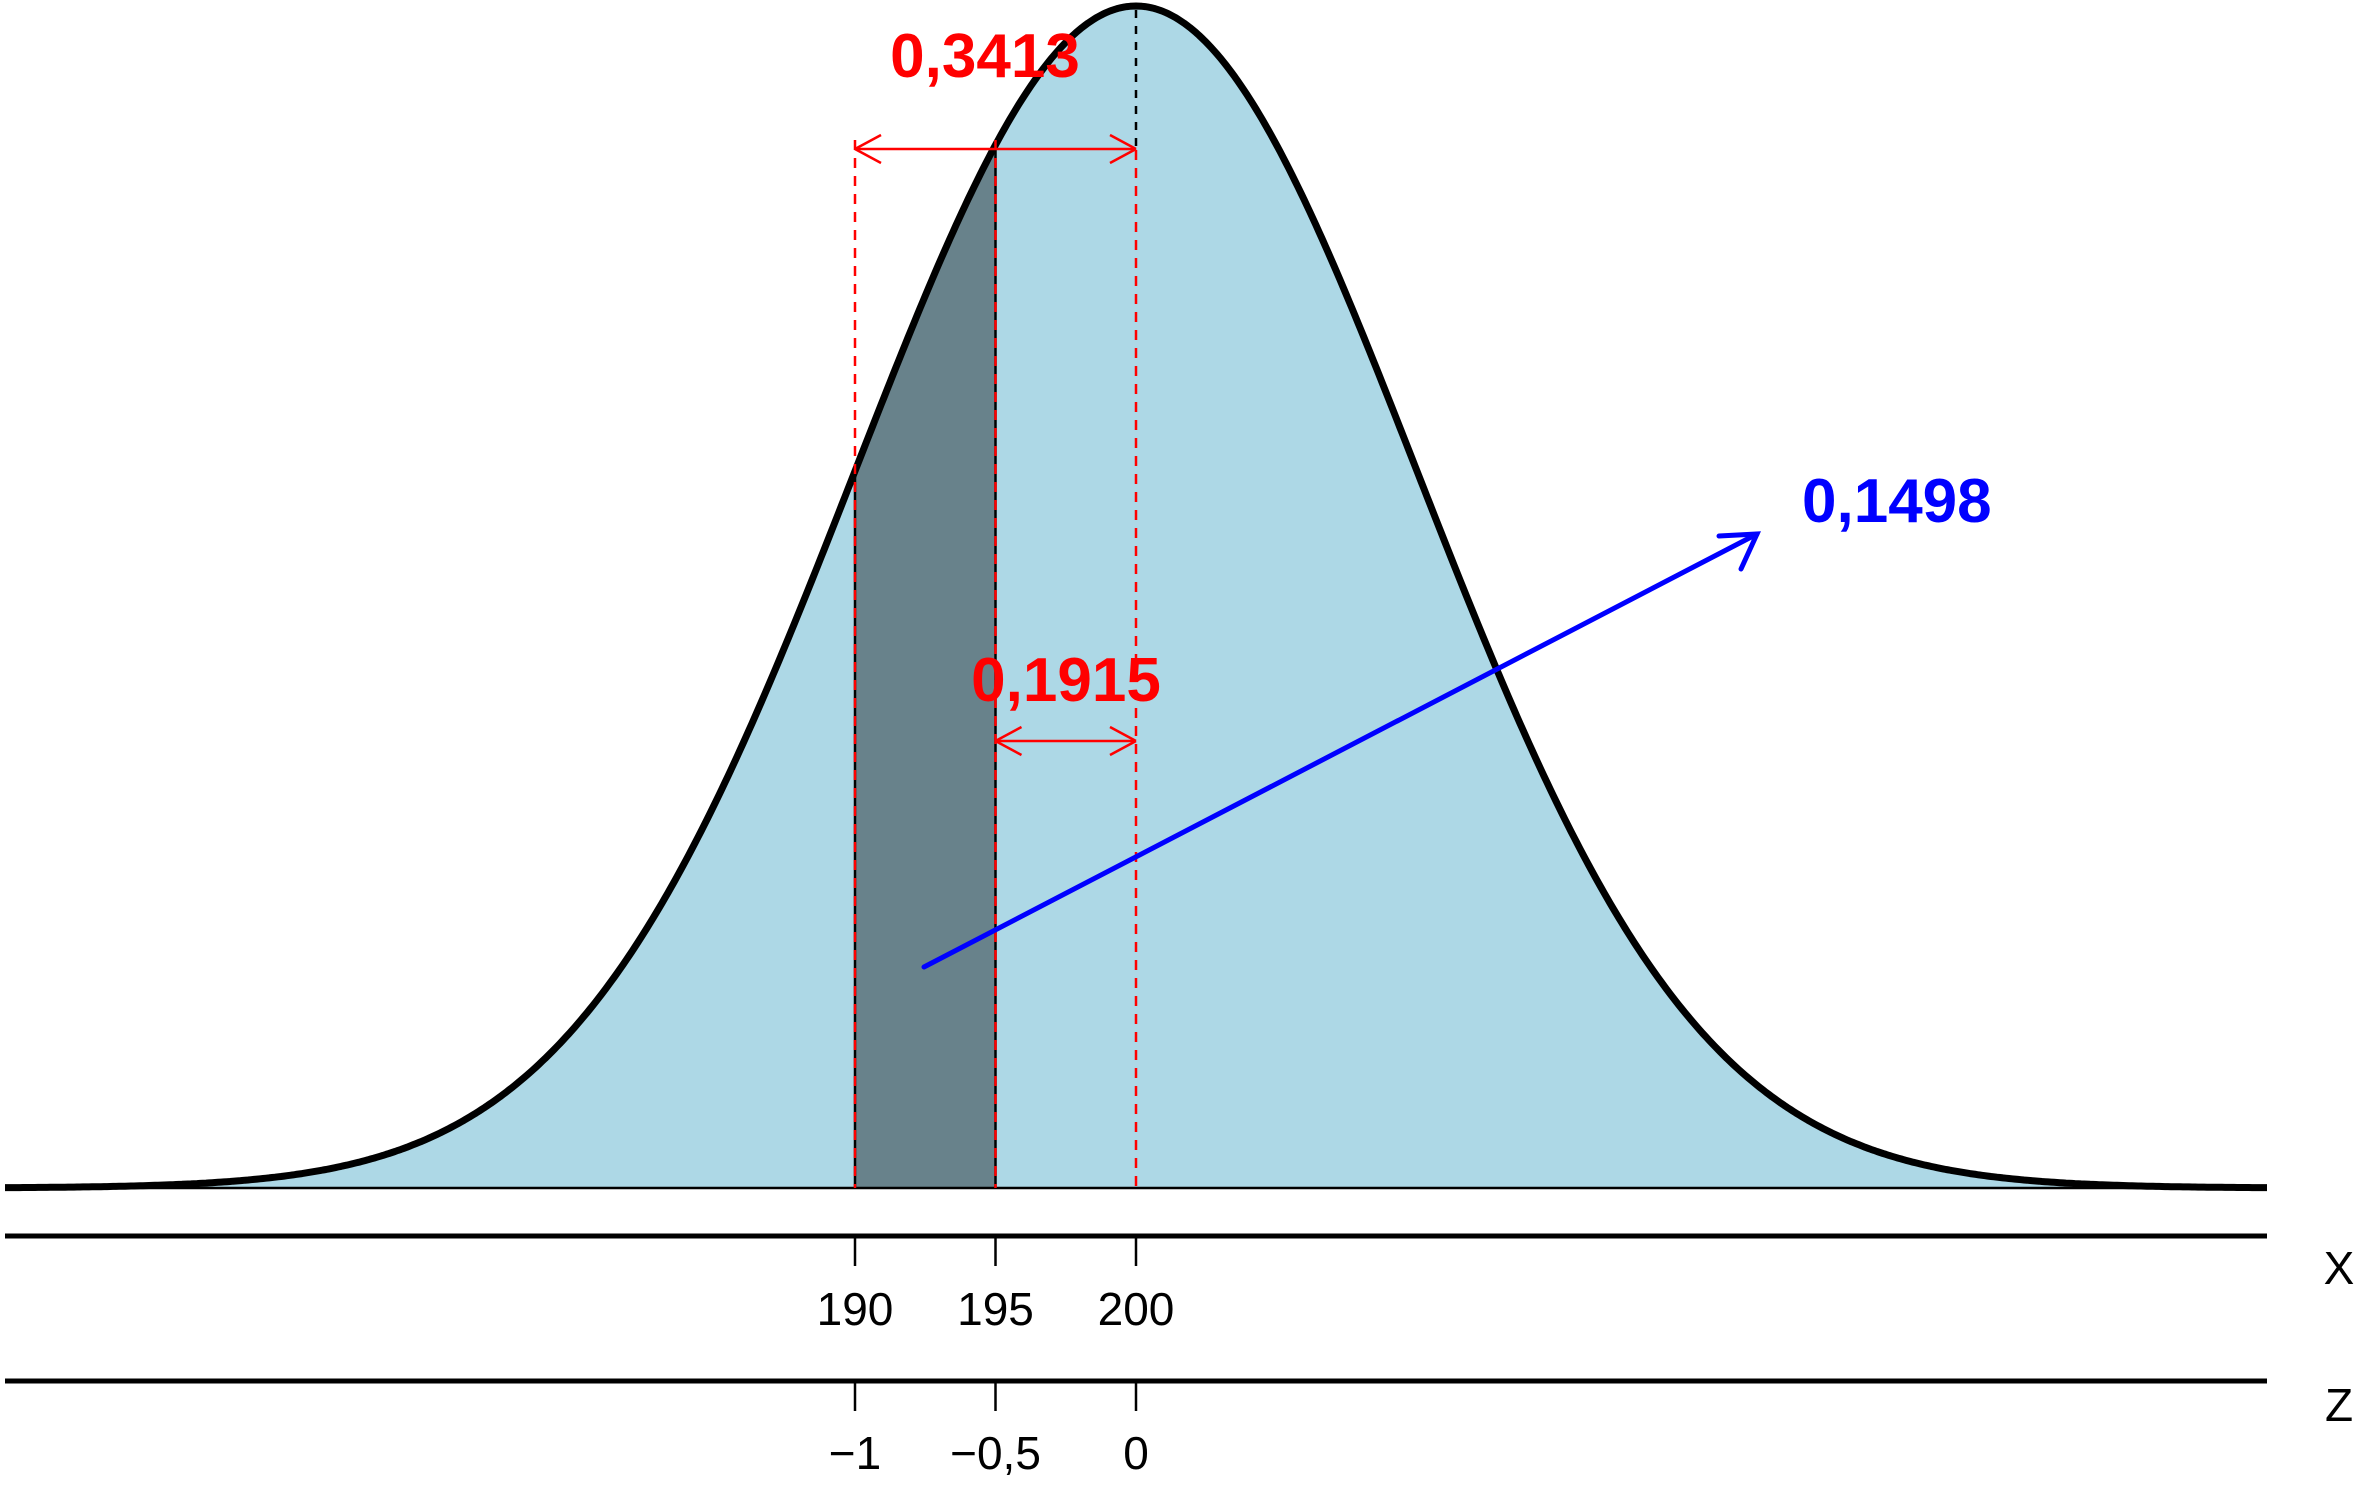 The width and height of the screenshot is (2355, 1486). I want to click on arrow-shaft, so click(1340, 750).